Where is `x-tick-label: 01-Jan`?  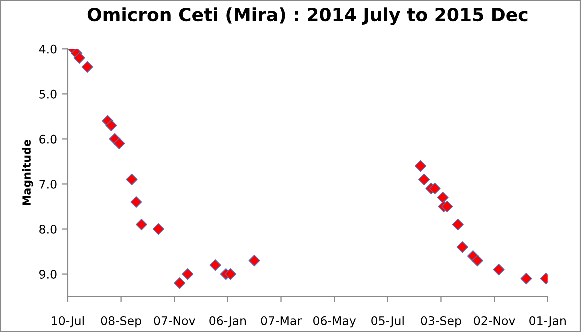
x-tick-label: 01-Jan is located at coordinates (548, 322).